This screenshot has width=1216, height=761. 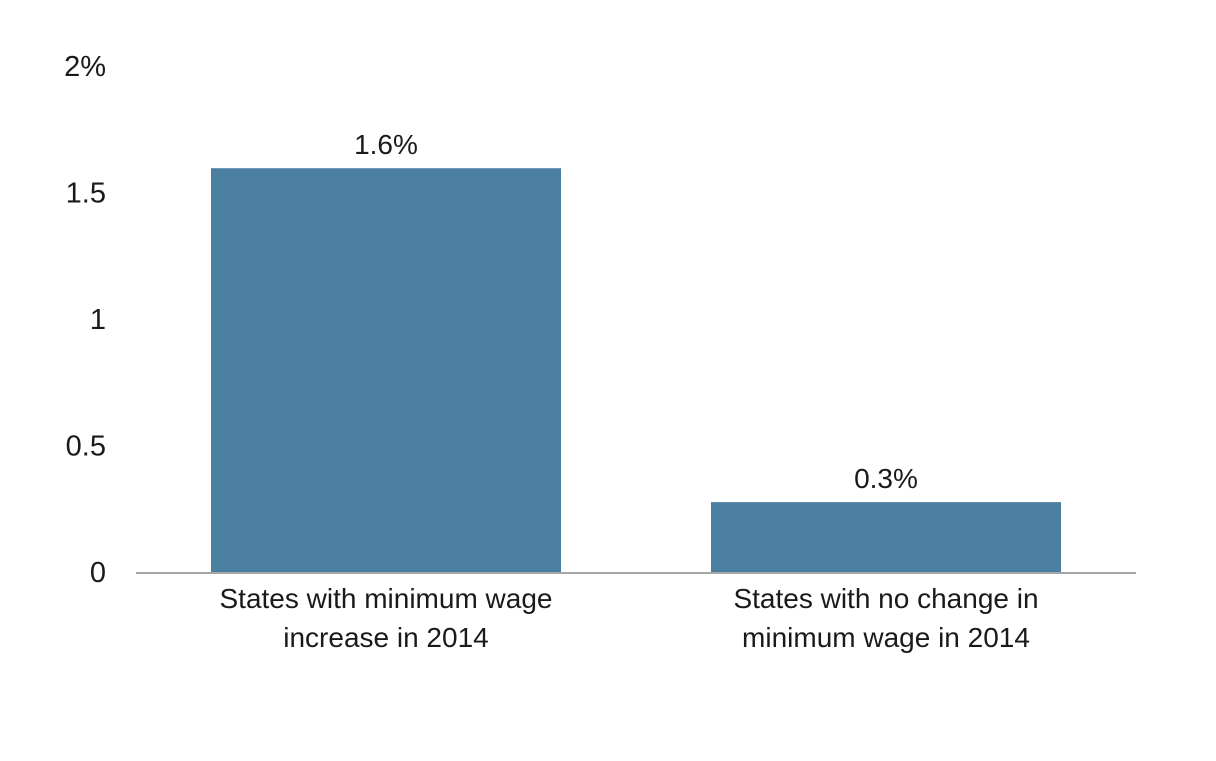 I want to click on x-category-label: States with no change in, so click(x=885, y=598).